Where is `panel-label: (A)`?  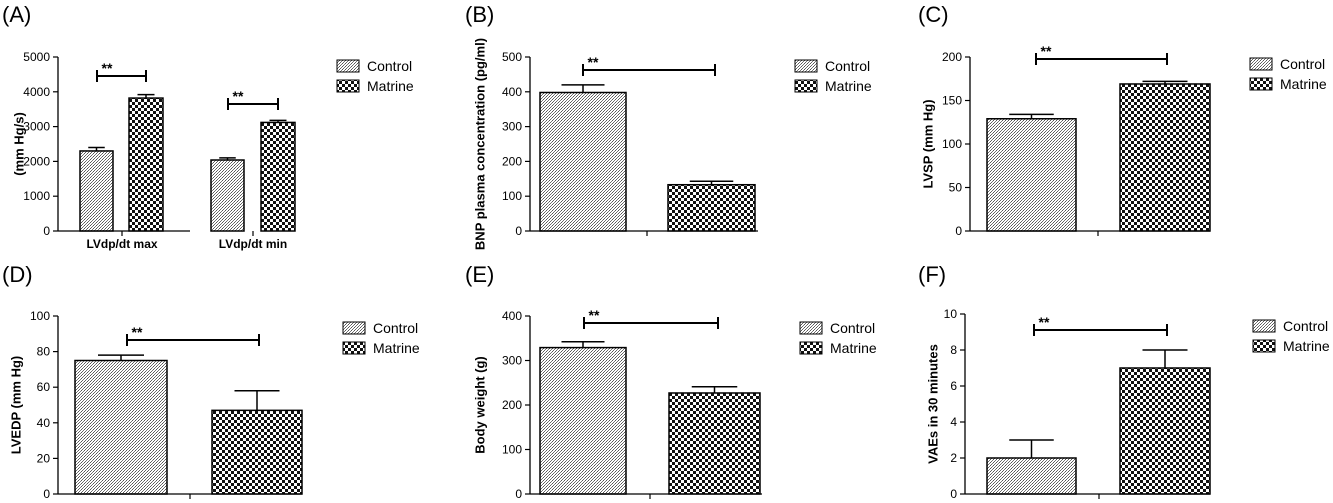
panel-label: (A) is located at coordinates (16, 14).